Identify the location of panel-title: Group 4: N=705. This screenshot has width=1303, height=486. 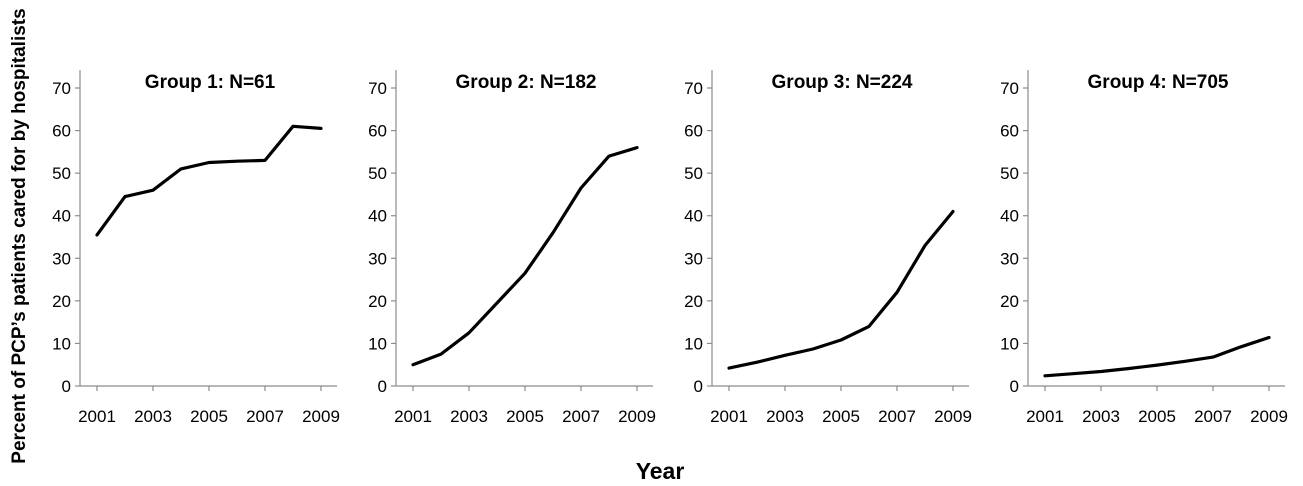
(1158, 82).